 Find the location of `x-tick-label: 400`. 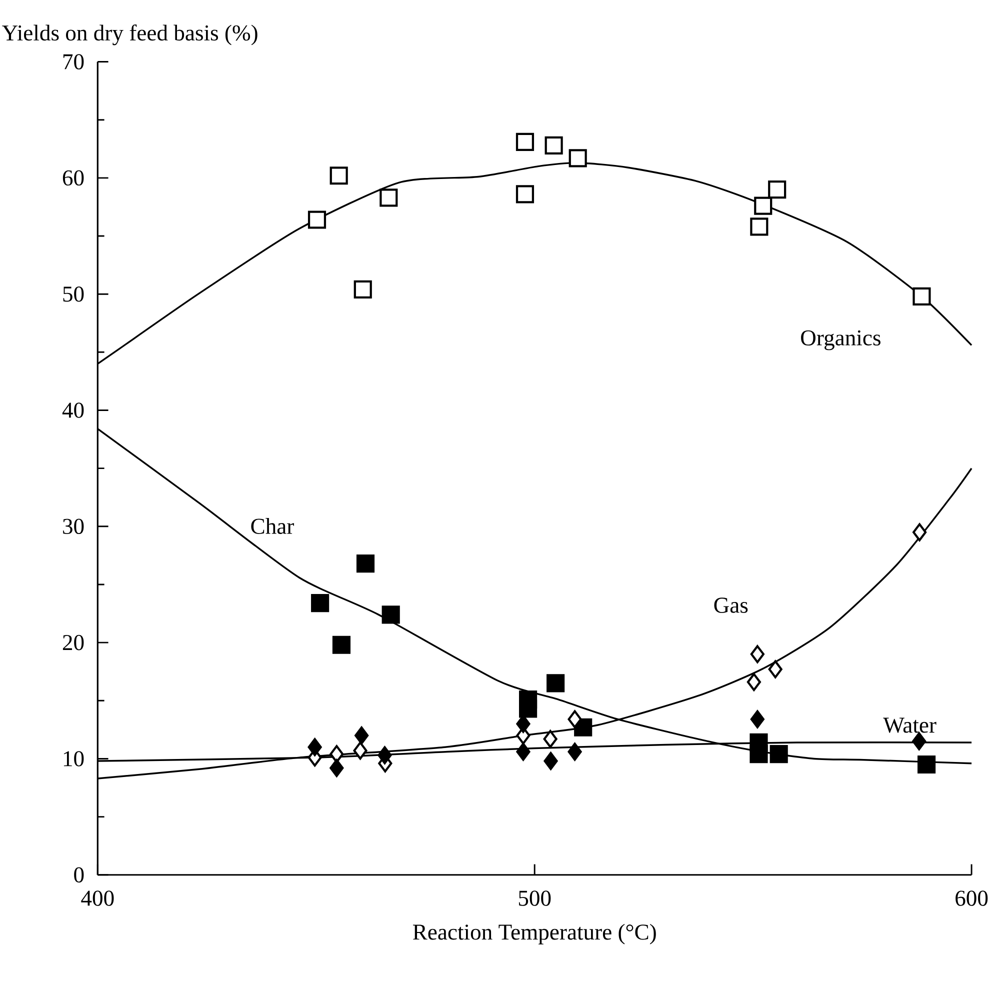

x-tick-label: 400 is located at coordinates (97, 898).